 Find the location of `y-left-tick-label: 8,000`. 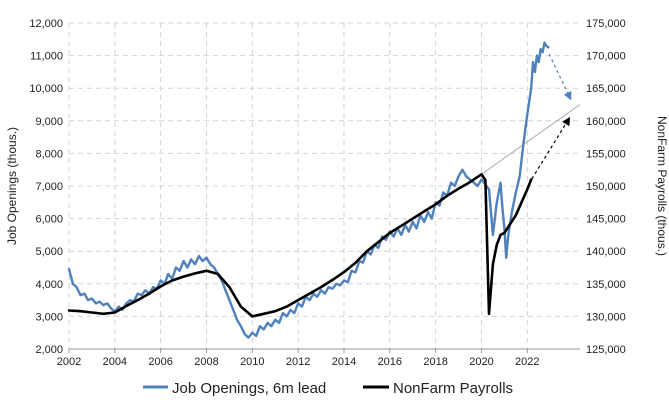

y-left-tick-label: 8,000 is located at coordinates (49, 154).